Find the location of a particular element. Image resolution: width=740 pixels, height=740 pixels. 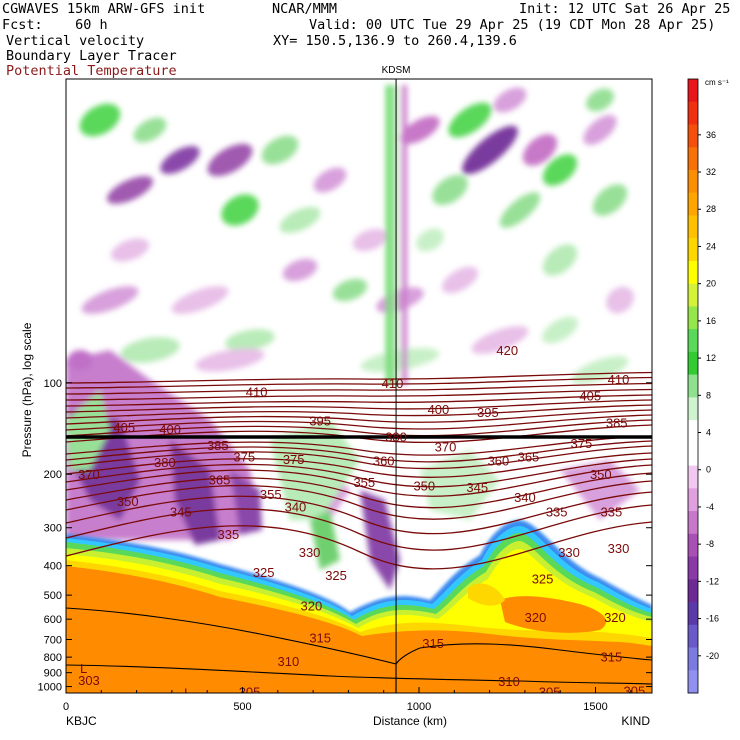

model-title: CGWAVES 15km ARW-GFS init is located at coordinates (104, 9).